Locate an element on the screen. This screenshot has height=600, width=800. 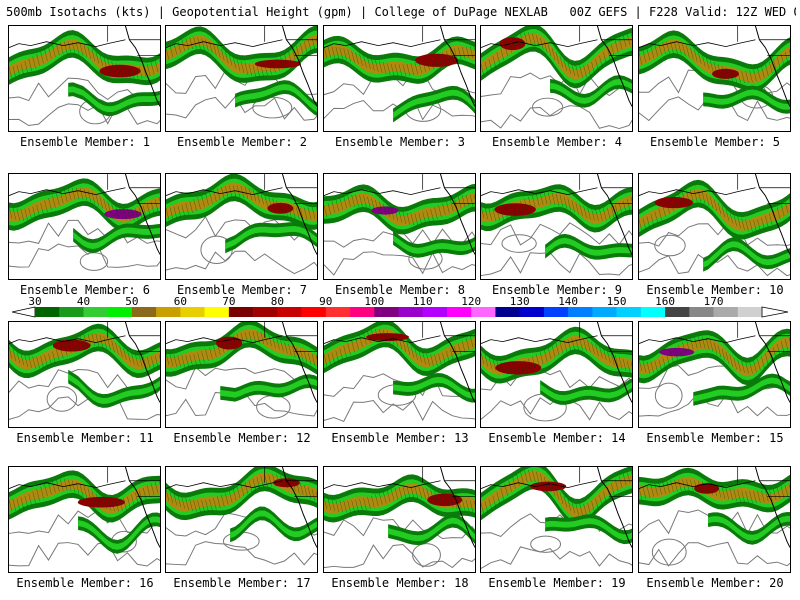
colorbar-tick-label: 30 is located at coordinates (35, 301).